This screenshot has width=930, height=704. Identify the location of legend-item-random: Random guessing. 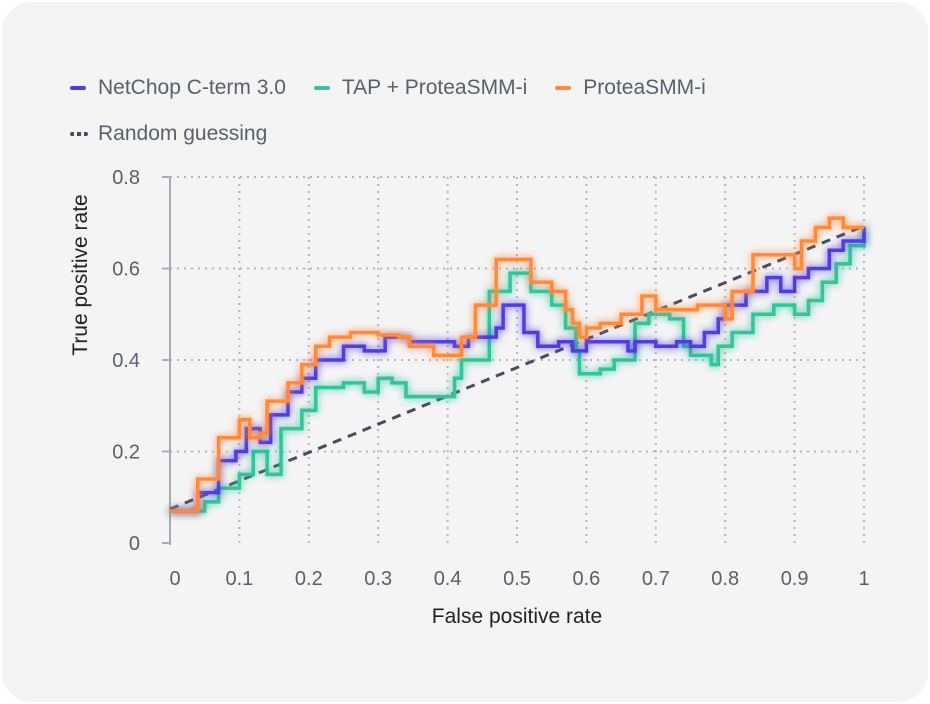
(168, 134).